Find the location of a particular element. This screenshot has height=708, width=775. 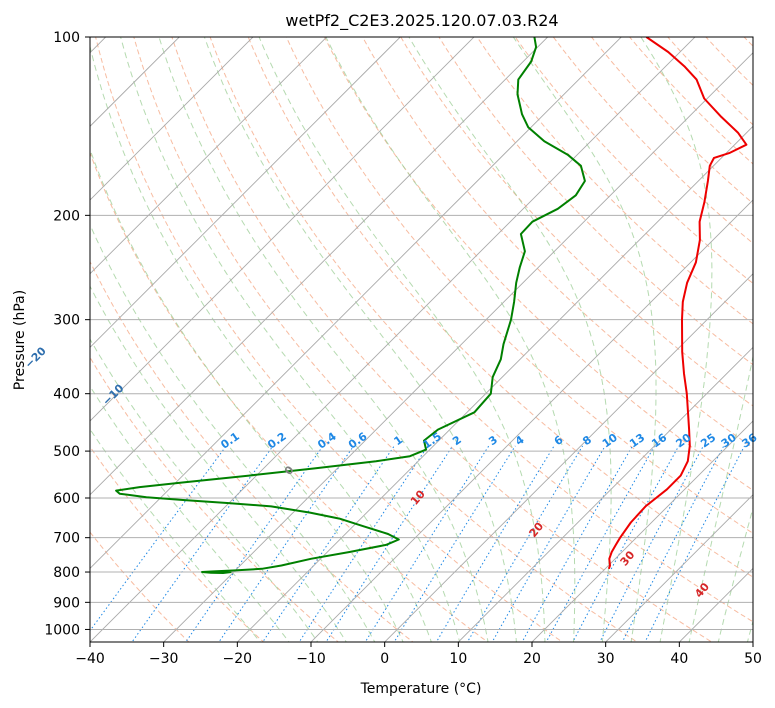

y-tick-label: 1000 is located at coordinates (62, 630).